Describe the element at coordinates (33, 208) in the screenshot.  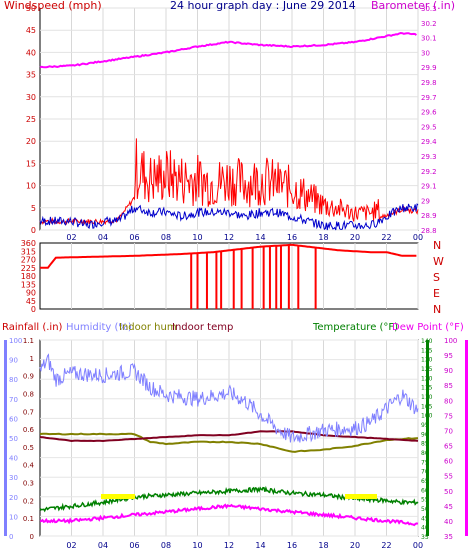
I see `wind-tick-1: 5` at that location.